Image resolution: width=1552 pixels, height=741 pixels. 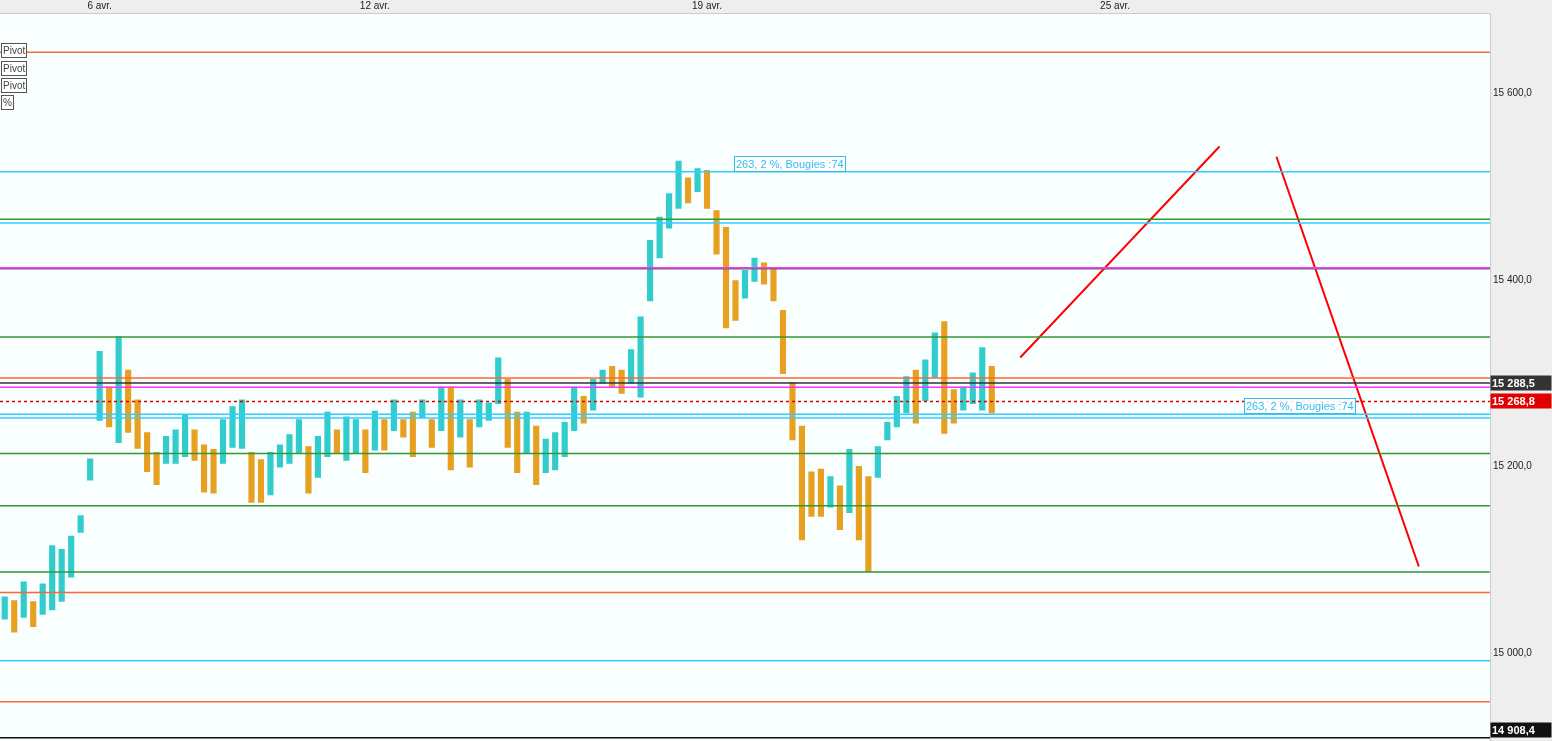 I want to click on x-tick-label: 6 avr., so click(x=99, y=5).